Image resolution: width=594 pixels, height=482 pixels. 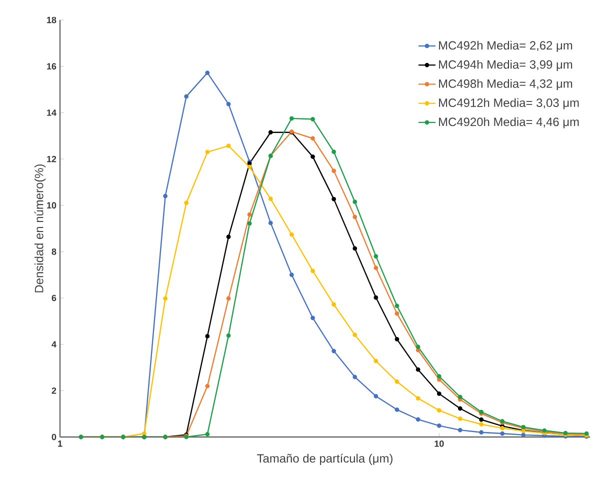 I want to click on legend-label: MC4912h Media= 3,03 μm, so click(x=509, y=104).